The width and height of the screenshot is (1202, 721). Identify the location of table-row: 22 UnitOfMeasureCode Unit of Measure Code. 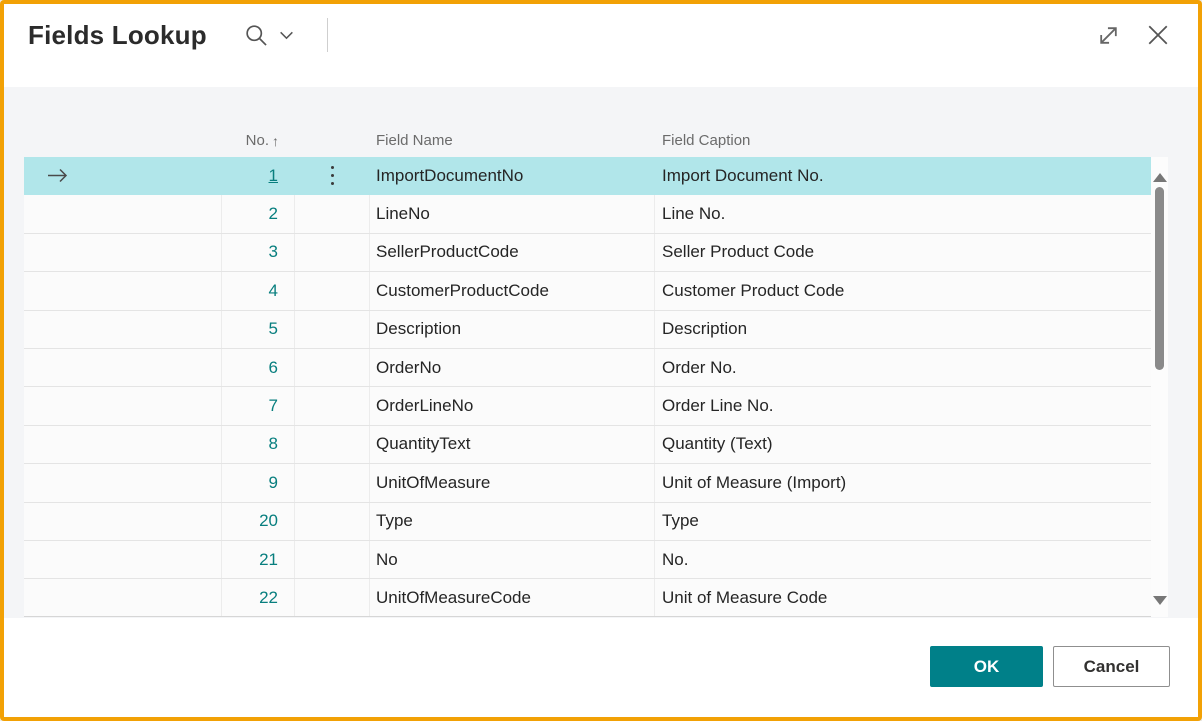
(587, 597).